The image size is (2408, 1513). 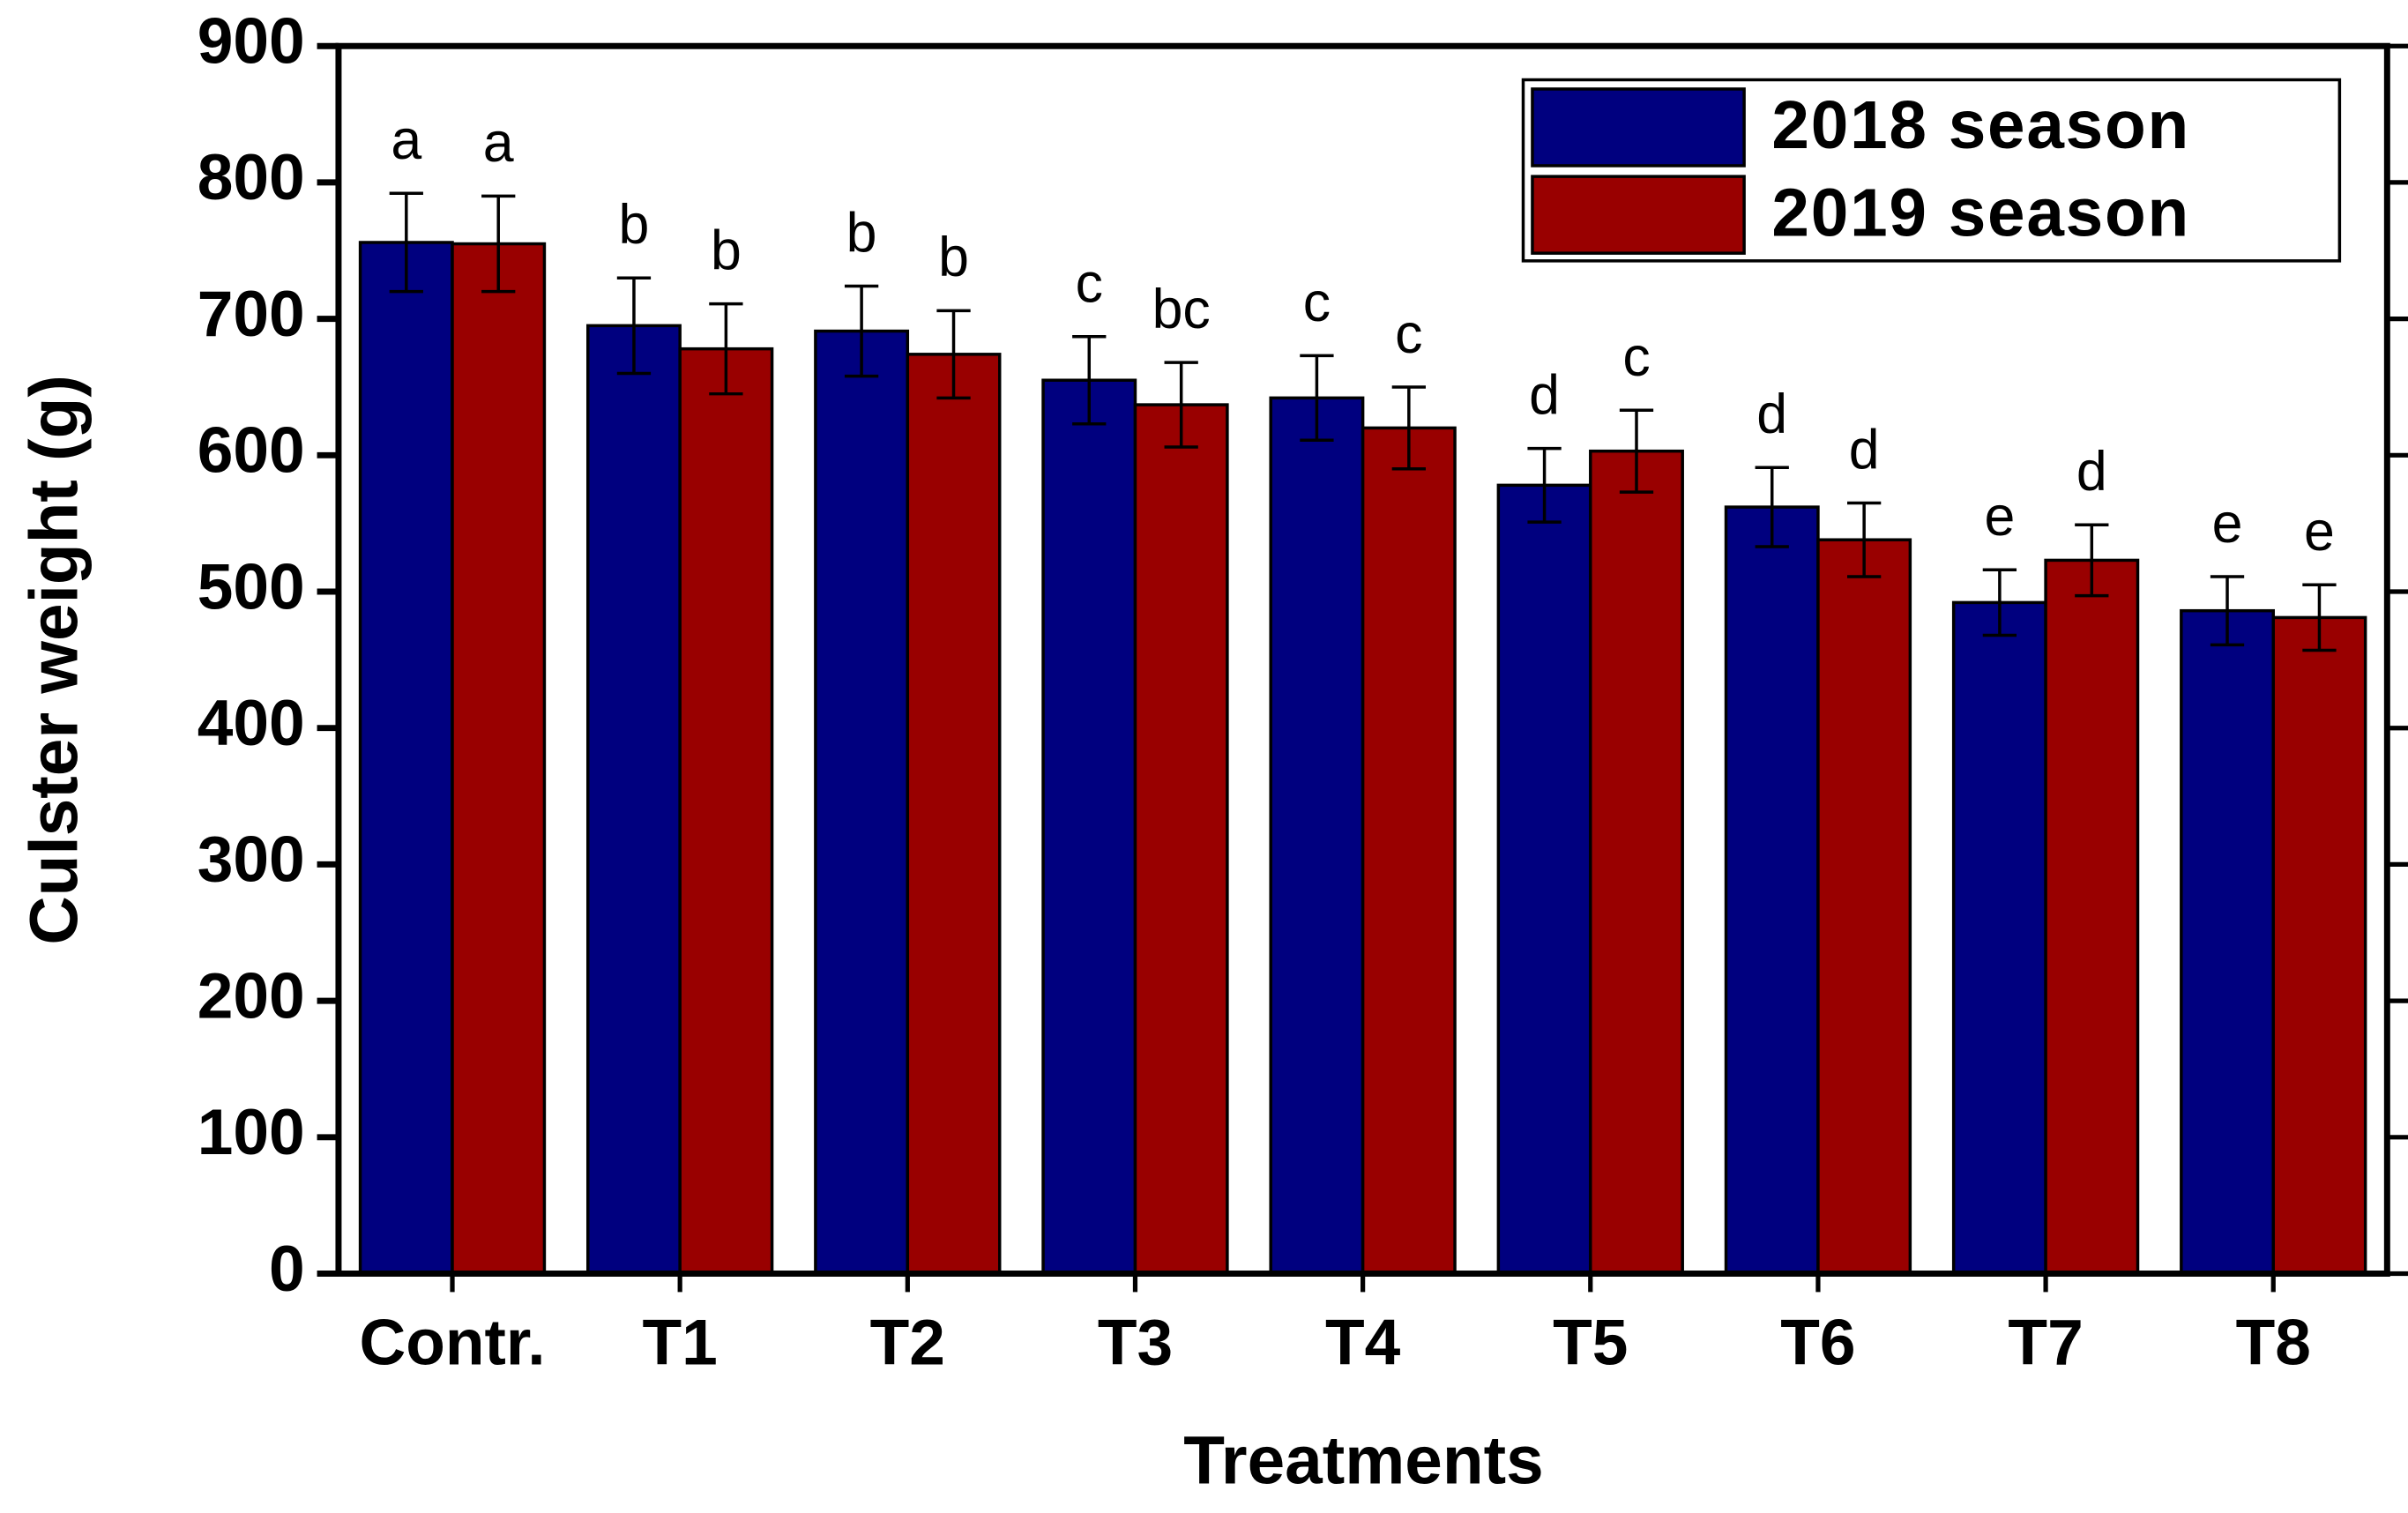 What do you see at coordinates (251, 996) in the screenshot?
I see `y-tick-label: 200` at bounding box center [251, 996].